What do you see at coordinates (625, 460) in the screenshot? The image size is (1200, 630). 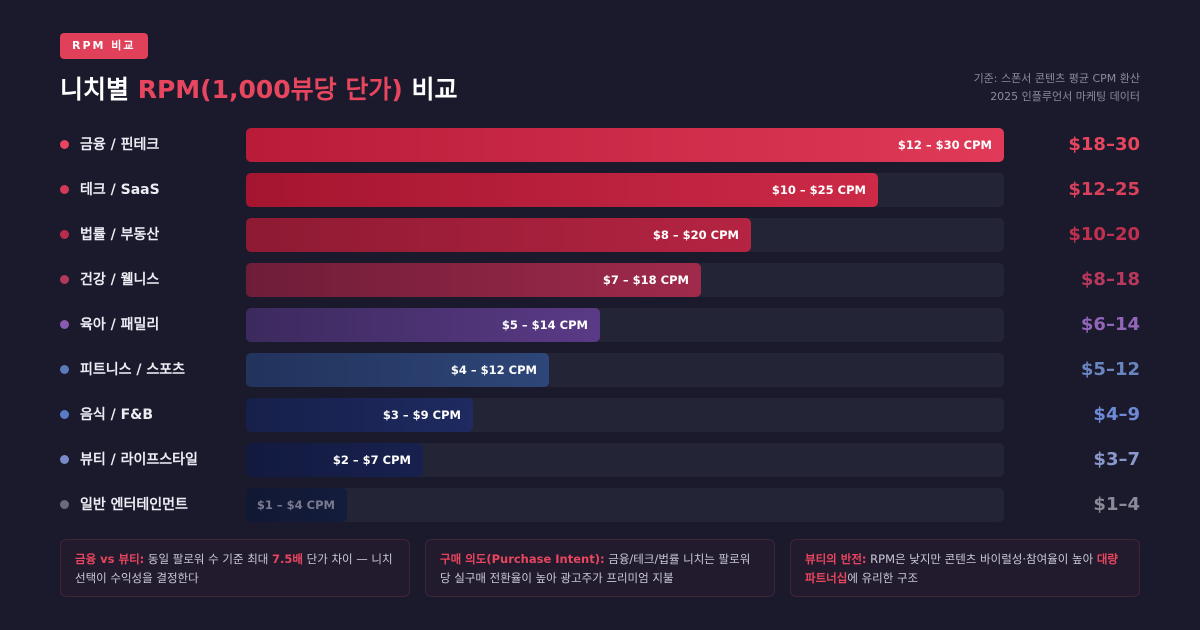 I see `bar-track: $2 – $7 CPM` at bounding box center [625, 460].